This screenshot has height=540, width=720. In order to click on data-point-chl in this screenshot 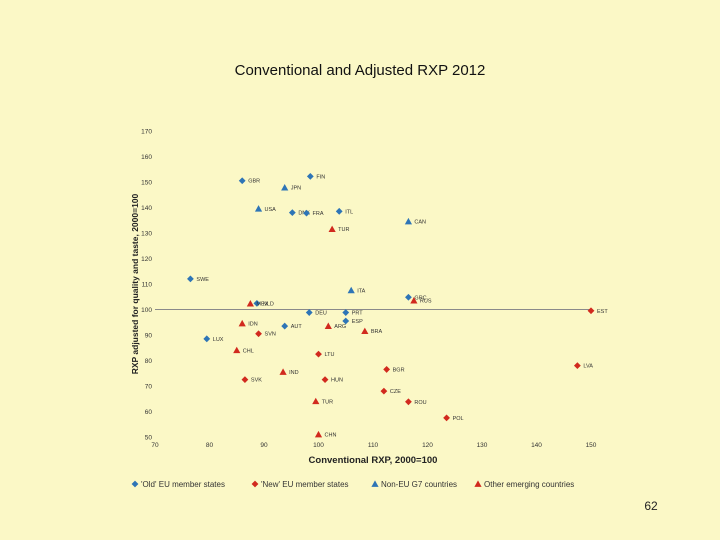, I will do `click(237, 350)`.